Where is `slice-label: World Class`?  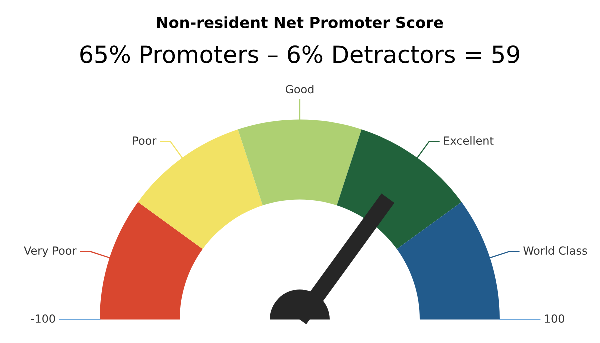
slice-label: World Class is located at coordinates (556, 251).